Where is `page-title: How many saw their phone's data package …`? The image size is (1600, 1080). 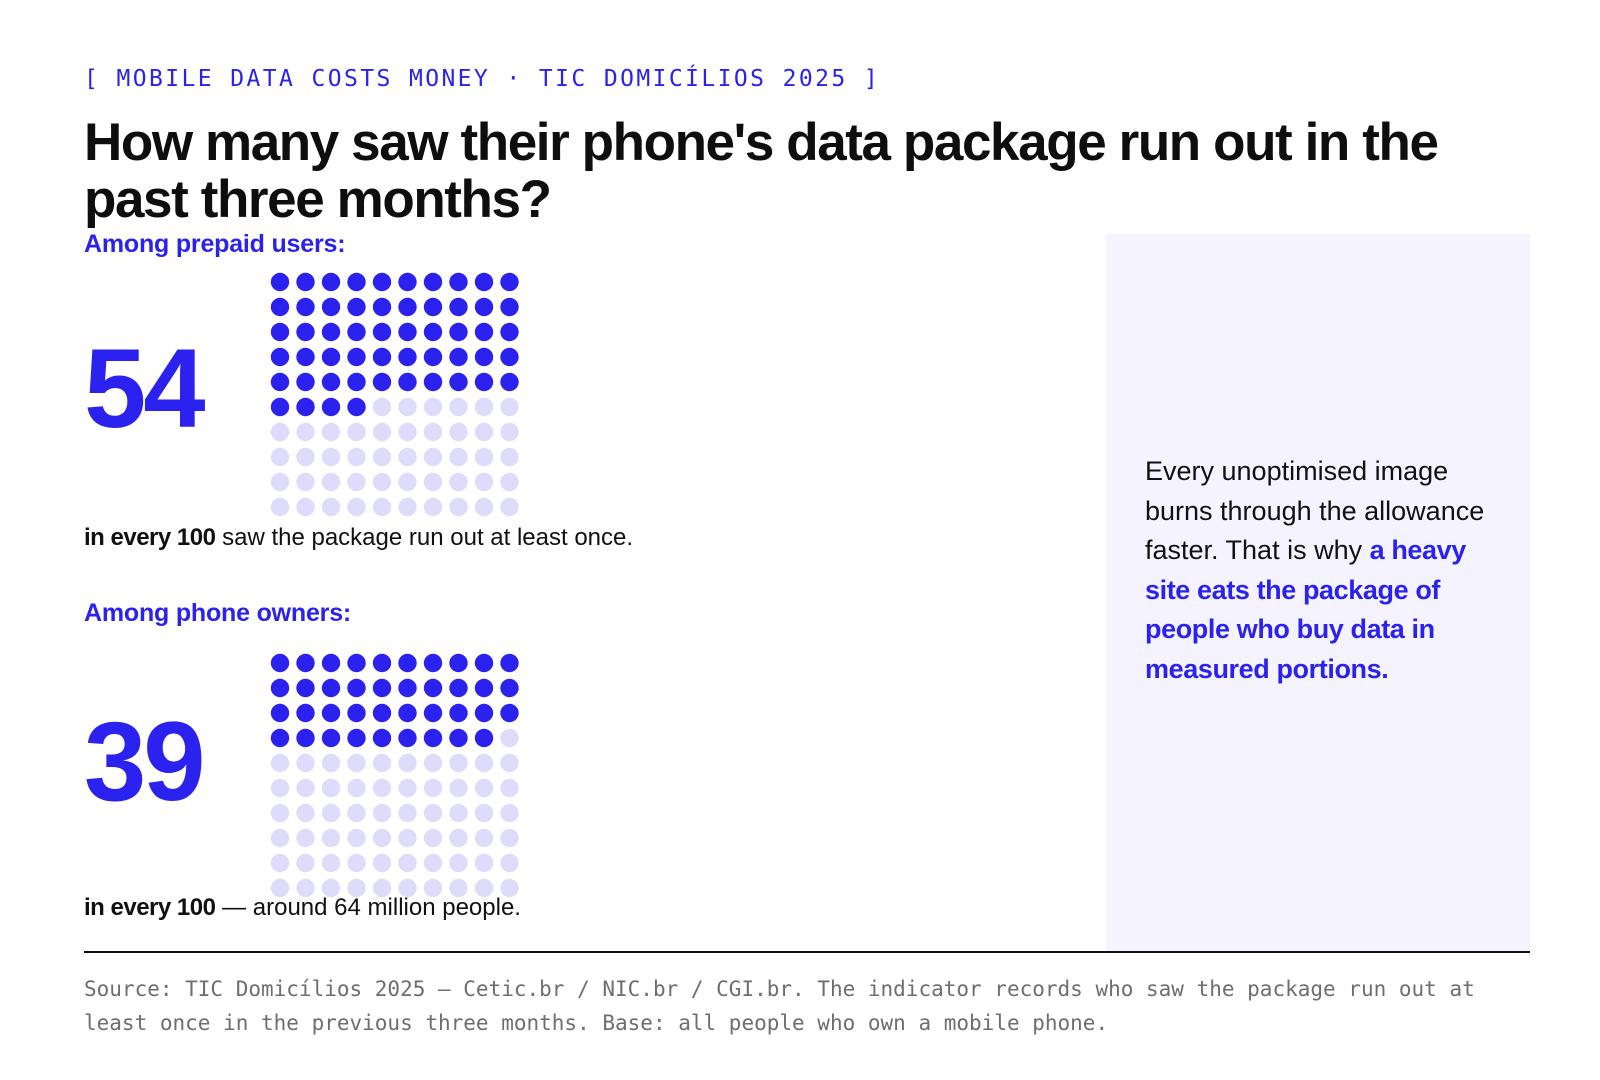
page-title: How many saw their phone's data package … is located at coordinates (761, 171).